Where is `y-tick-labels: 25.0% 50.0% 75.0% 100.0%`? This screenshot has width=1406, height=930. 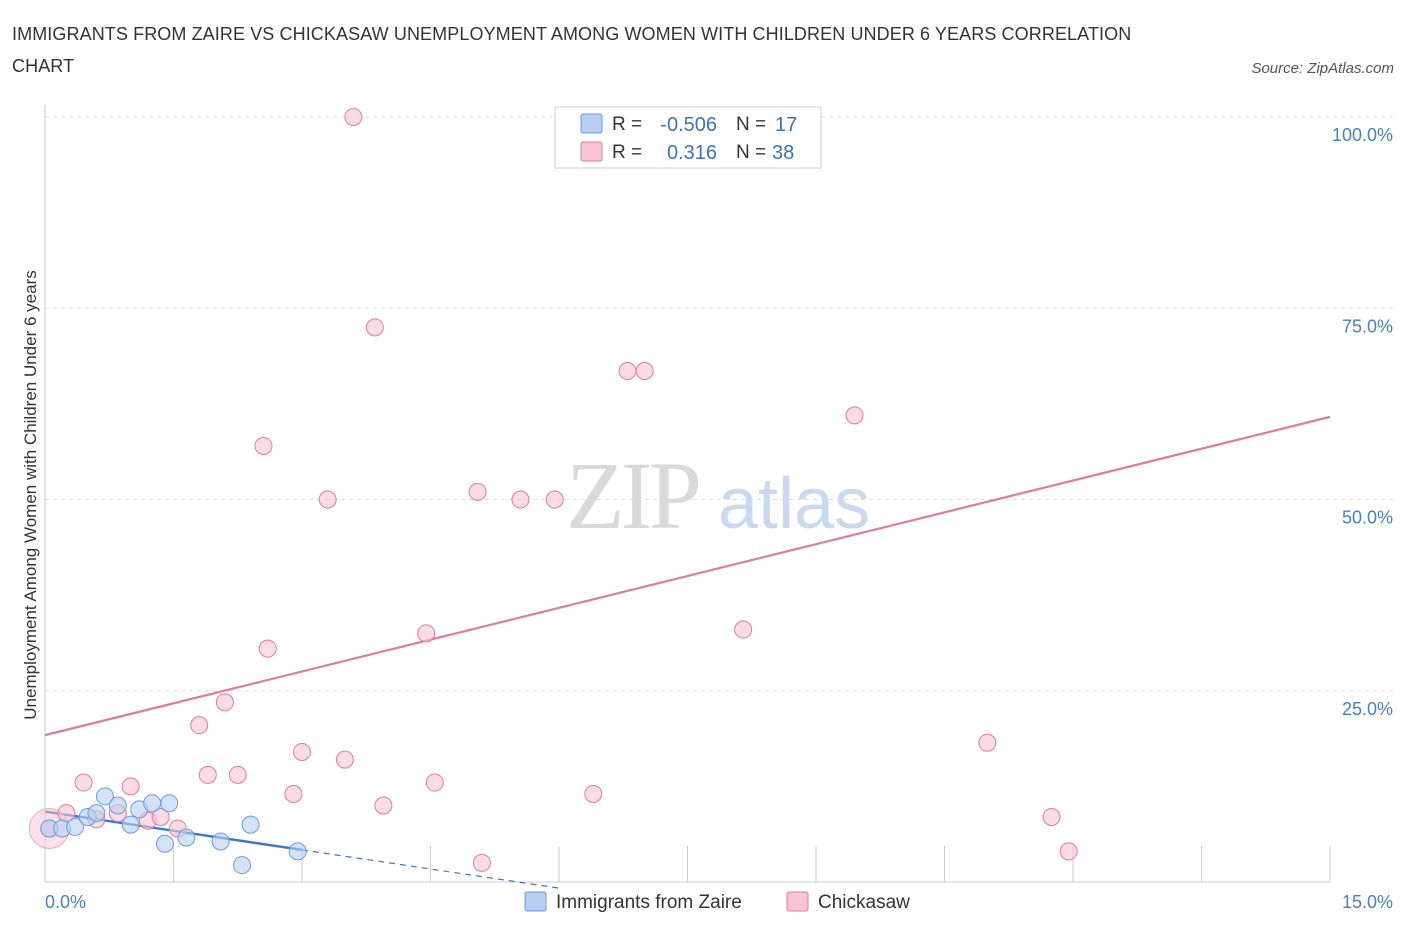
y-tick-labels: 25.0% 50.0% 75.0% 100.0% is located at coordinates (1362, 422).